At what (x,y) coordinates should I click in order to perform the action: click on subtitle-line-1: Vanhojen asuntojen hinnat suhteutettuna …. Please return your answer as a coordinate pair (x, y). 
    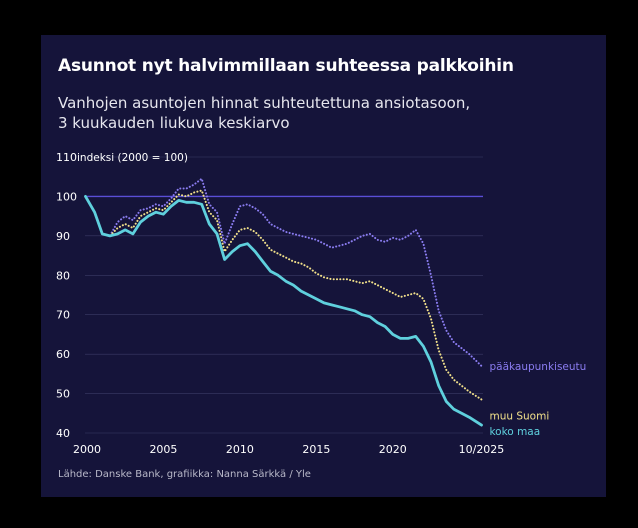
    Looking at the image, I should click on (264, 103).